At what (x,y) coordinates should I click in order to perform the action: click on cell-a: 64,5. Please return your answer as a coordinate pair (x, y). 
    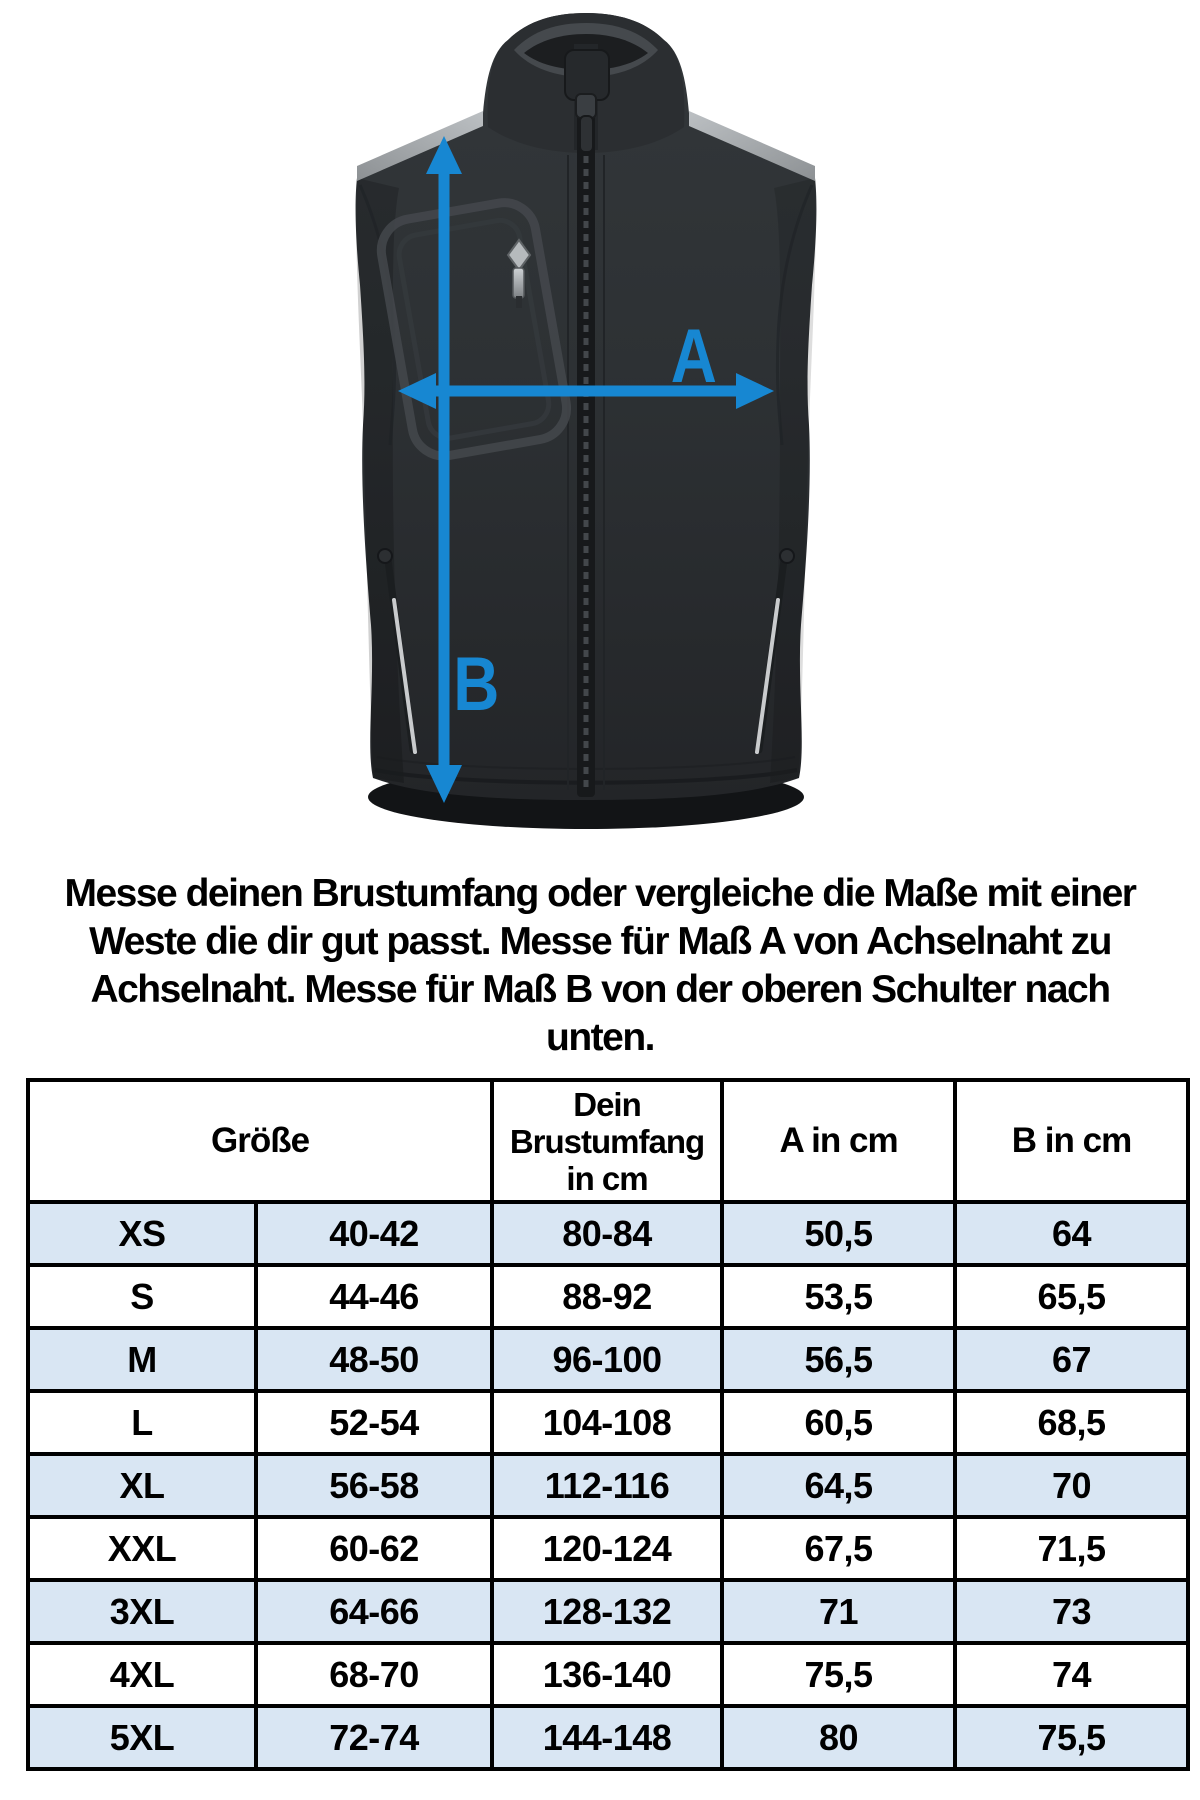
    Looking at the image, I should click on (839, 1485).